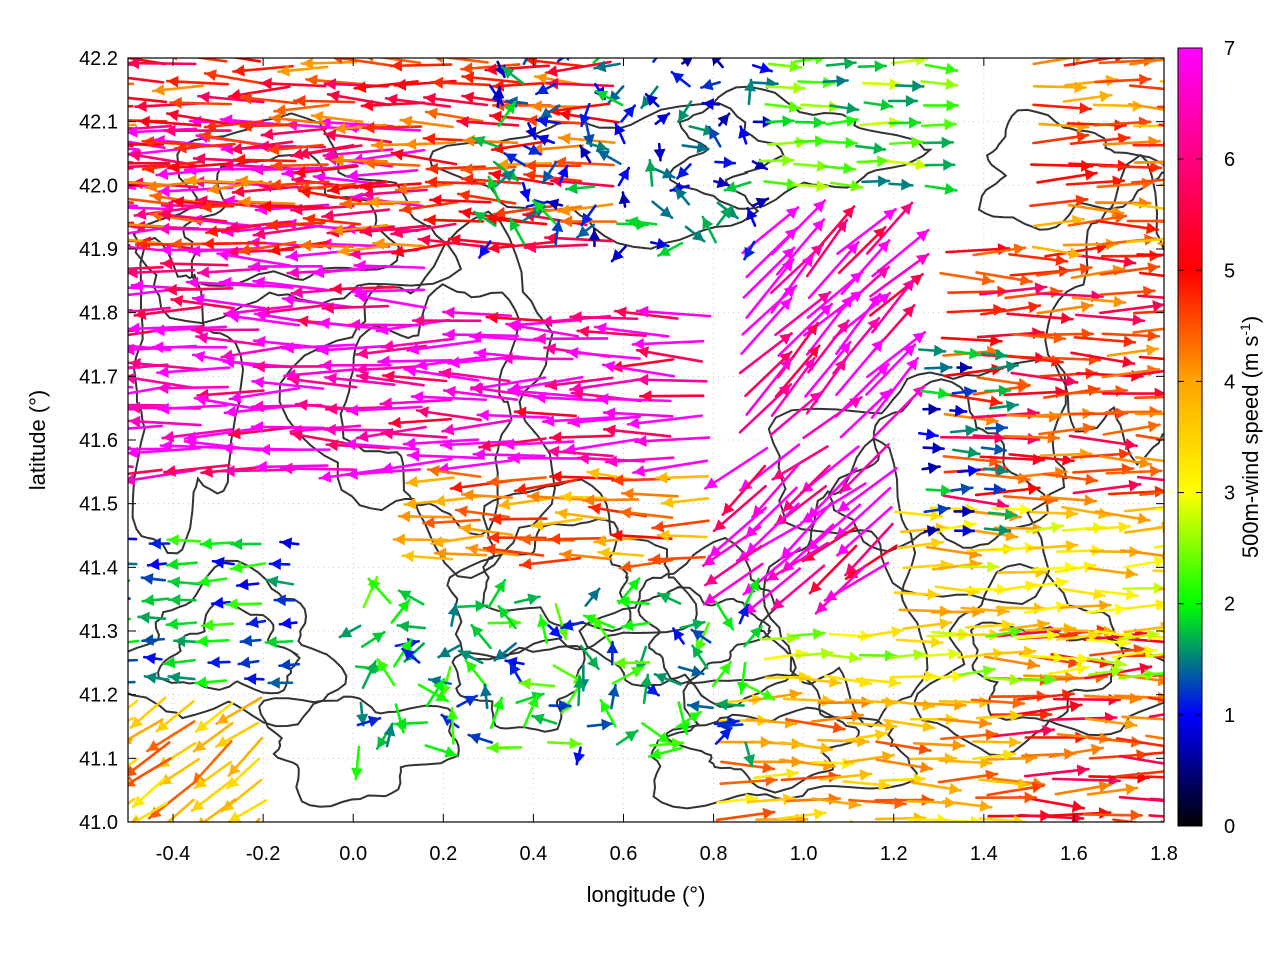 The width and height of the screenshot is (1280, 965). I want to click on x-tick-label: 1.6, so click(1074, 854).